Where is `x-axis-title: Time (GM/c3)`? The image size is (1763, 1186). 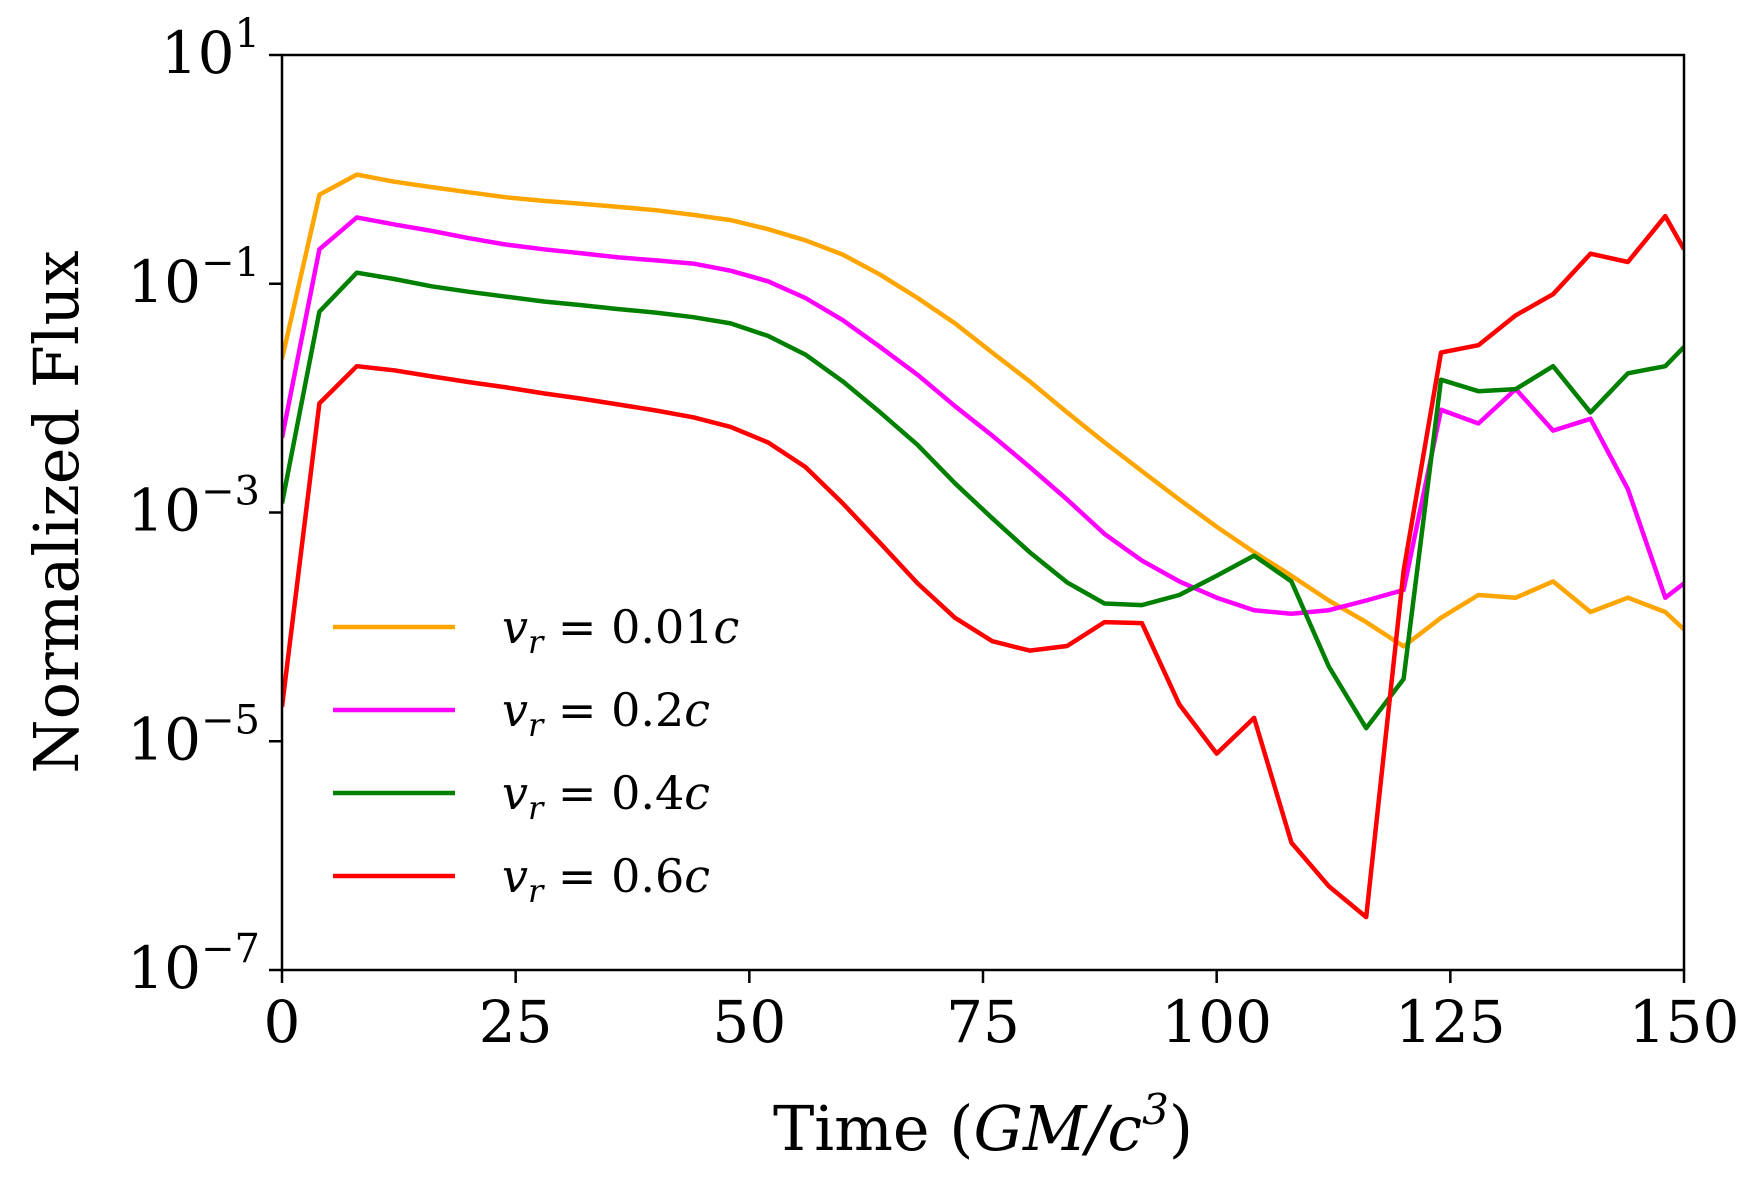 x-axis-title: Time (GM/c3) is located at coordinates (983, 1125).